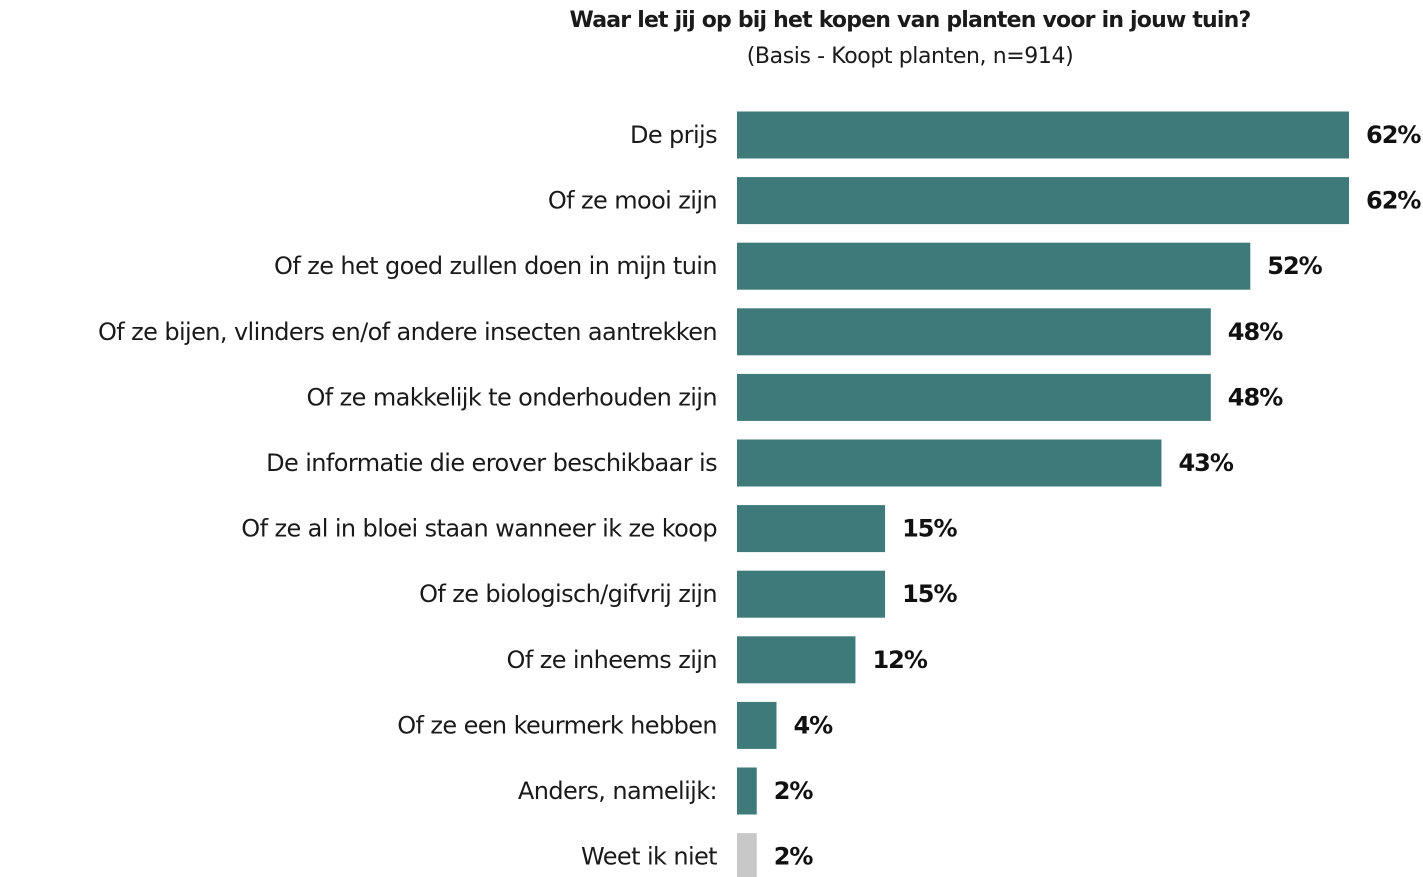  I want to click on category-label: Anders, namelijk:, so click(617, 791).